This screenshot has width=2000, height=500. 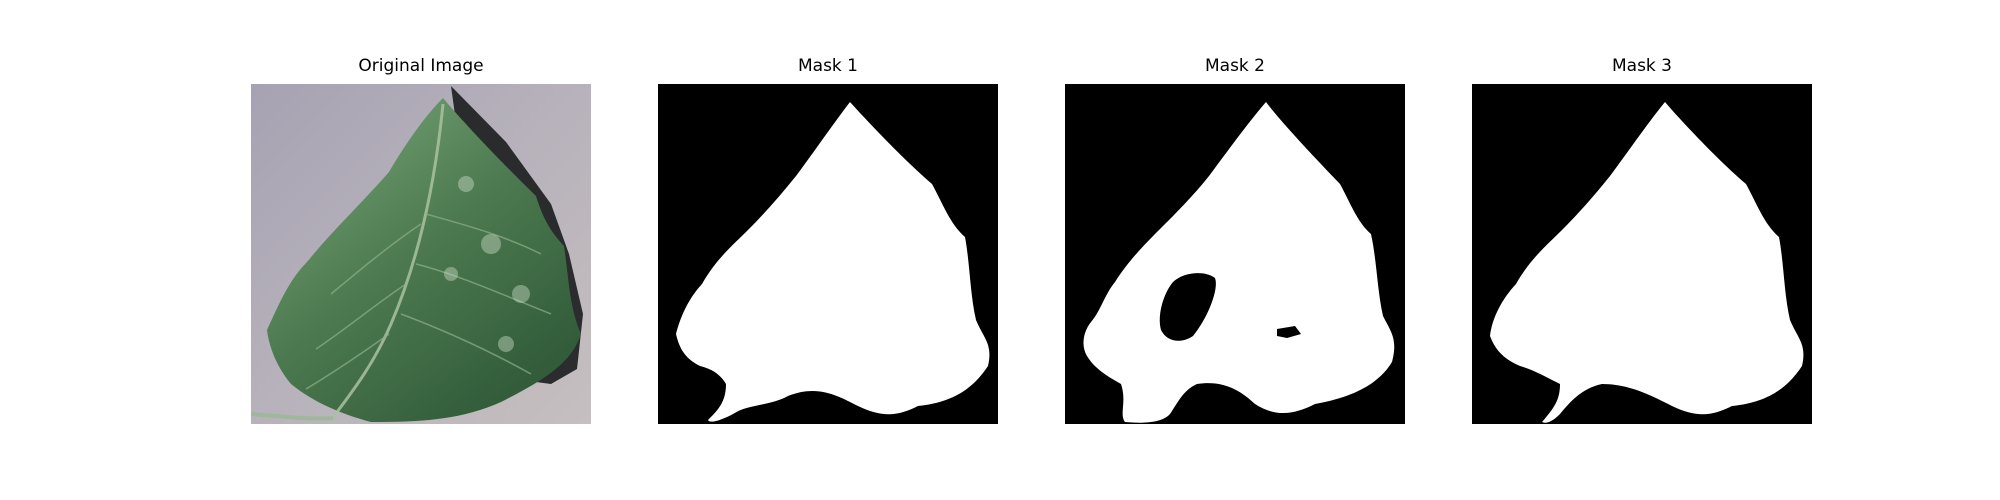 I want to click on mask-1-image, so click(x=828, y=254).